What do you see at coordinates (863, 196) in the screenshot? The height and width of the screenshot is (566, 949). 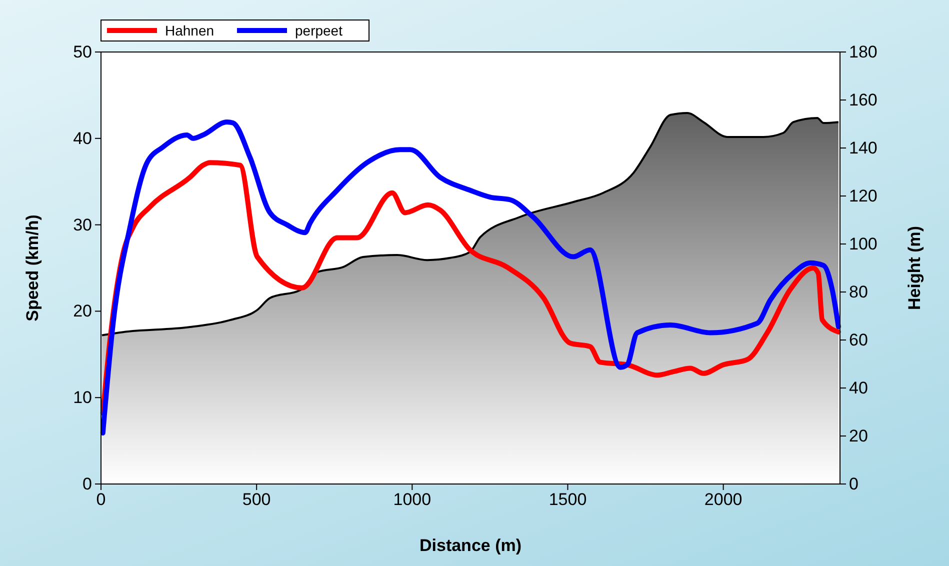 I see `y2-tick-label: 120` at bounding box center [863, 196].